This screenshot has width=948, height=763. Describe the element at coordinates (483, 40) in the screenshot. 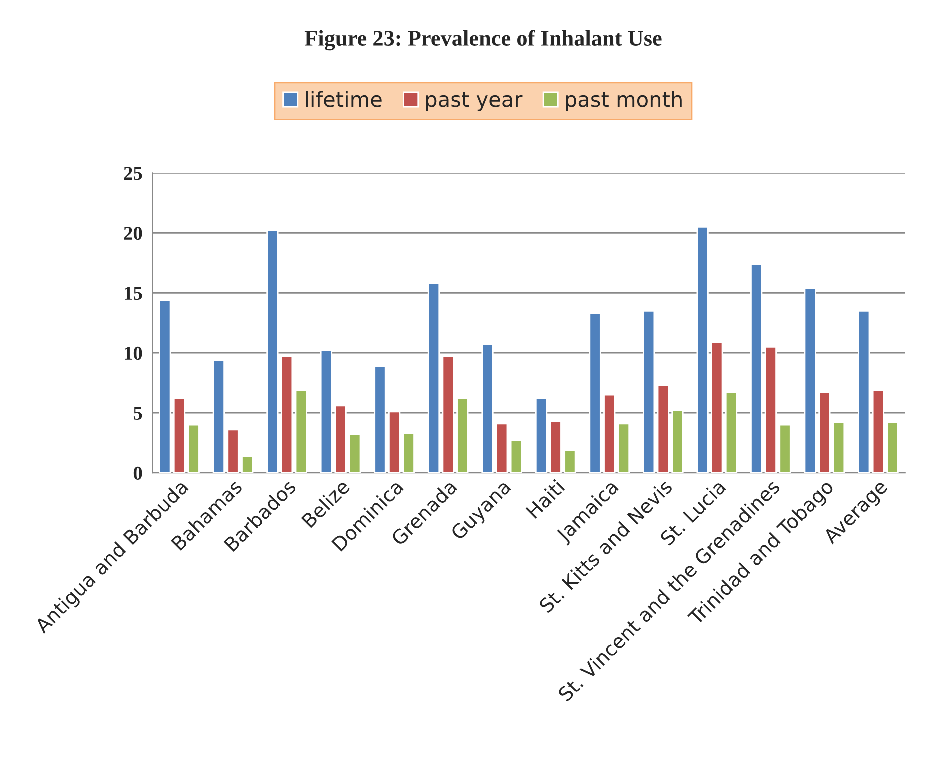

I see `chart-title: Figure 23: Prevalence of Inhalant Use` at that location.